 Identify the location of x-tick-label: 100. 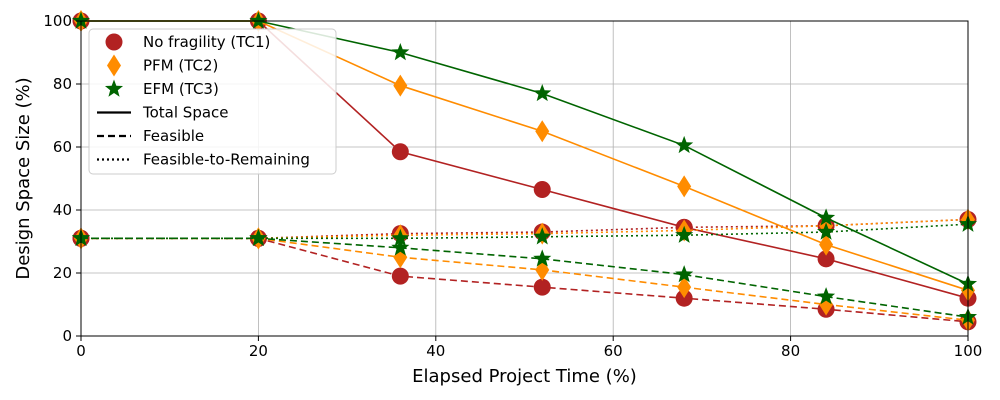
(968, 351).